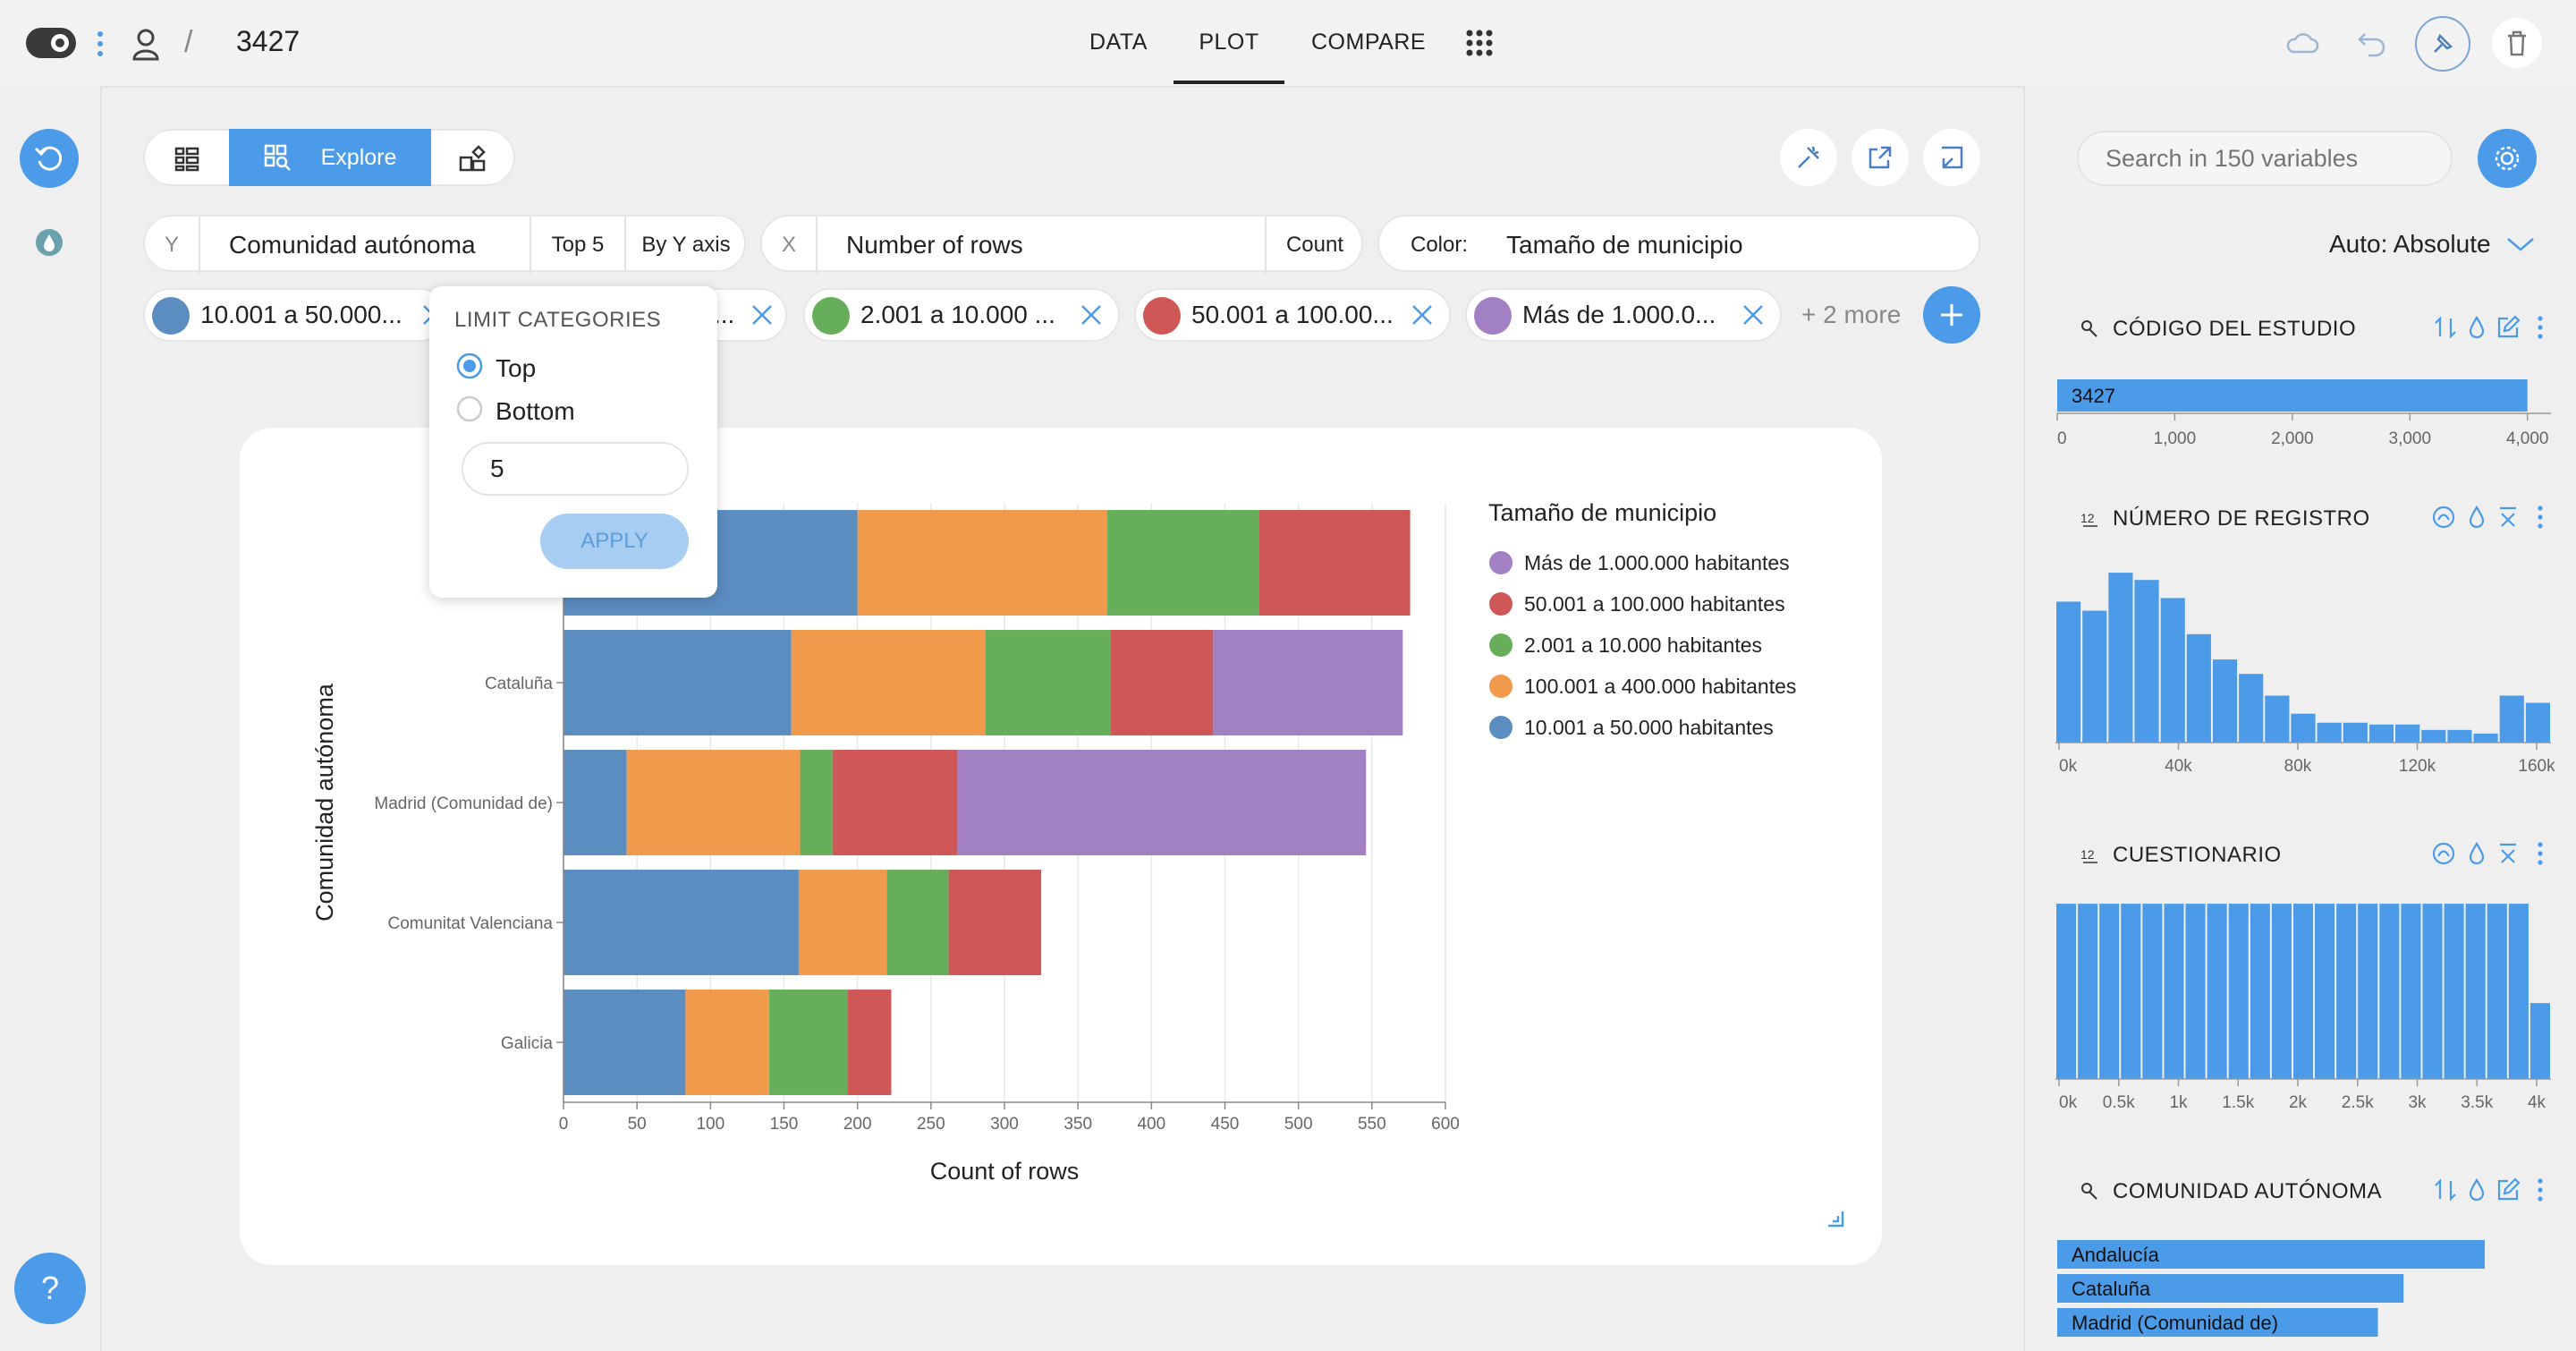 The image size is (2576, 1351). I want to click on grid-view-button, so click(187, 159).